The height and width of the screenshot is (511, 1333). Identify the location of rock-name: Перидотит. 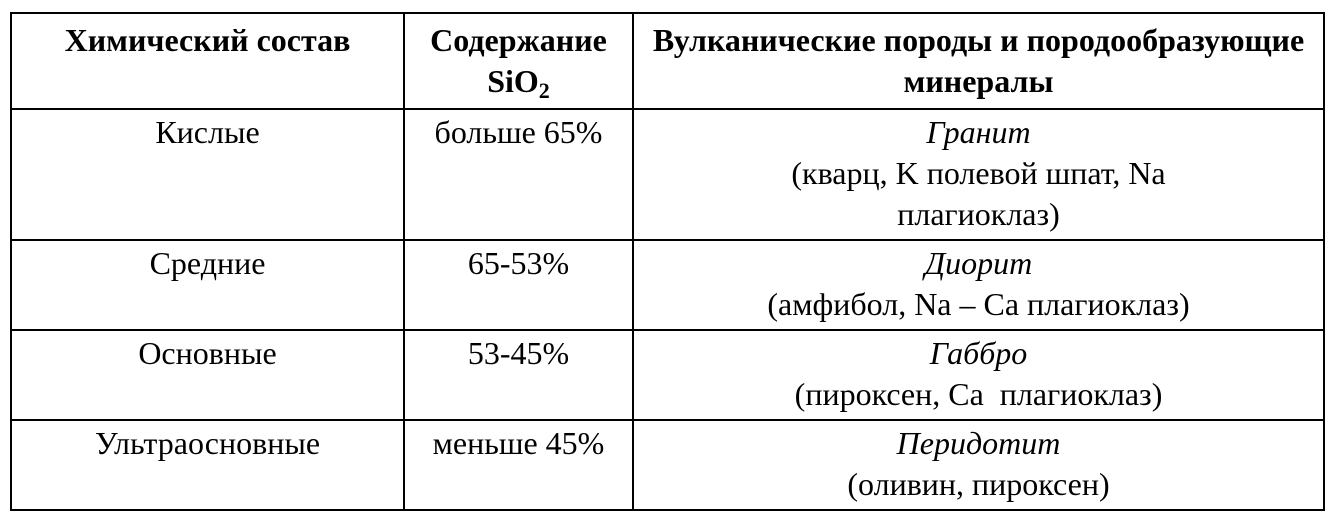
(978, 443).